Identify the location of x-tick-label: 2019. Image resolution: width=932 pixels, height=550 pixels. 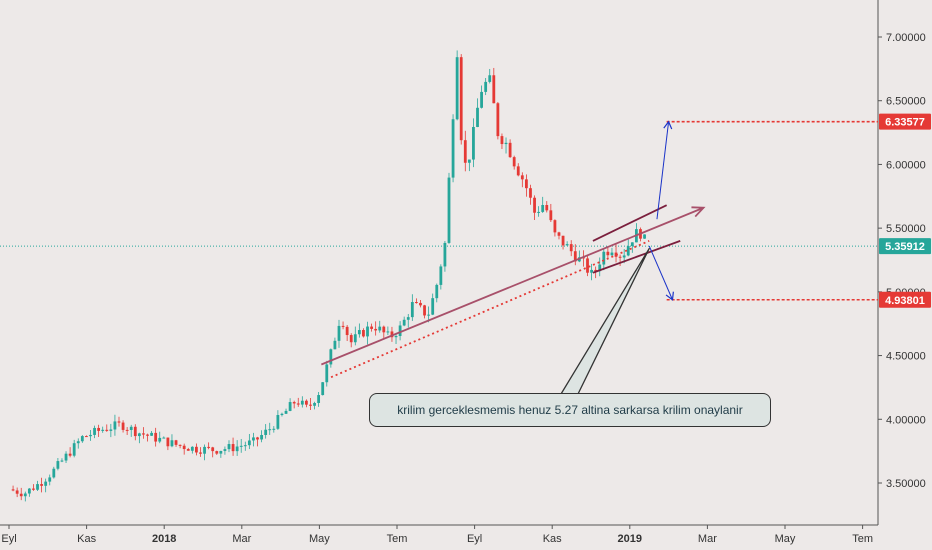
(630, 539).